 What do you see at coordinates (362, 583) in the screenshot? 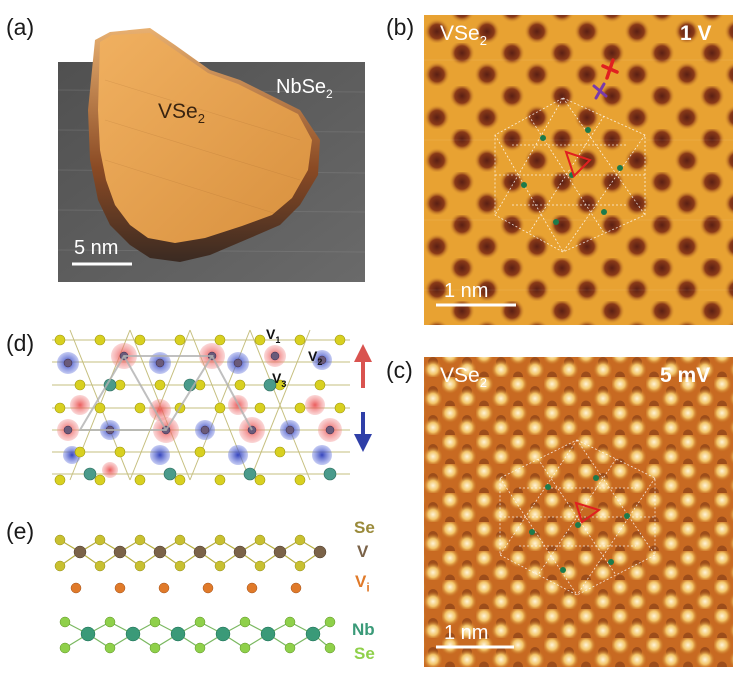
I see `panel-e-legend-vi: Vi` at bounding box center [362, 583].